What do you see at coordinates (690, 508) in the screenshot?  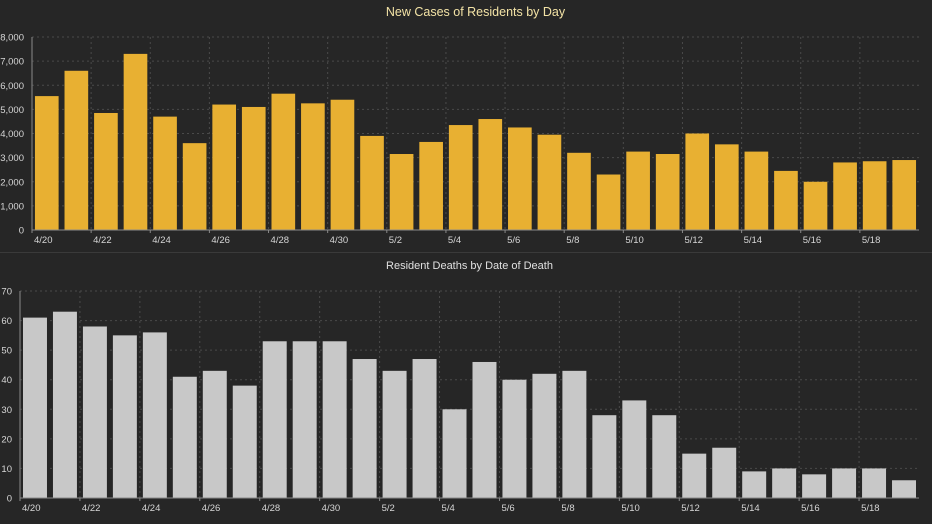 I see `deaths-x-tick-label: 5/12` at bounding box center [690, 508].